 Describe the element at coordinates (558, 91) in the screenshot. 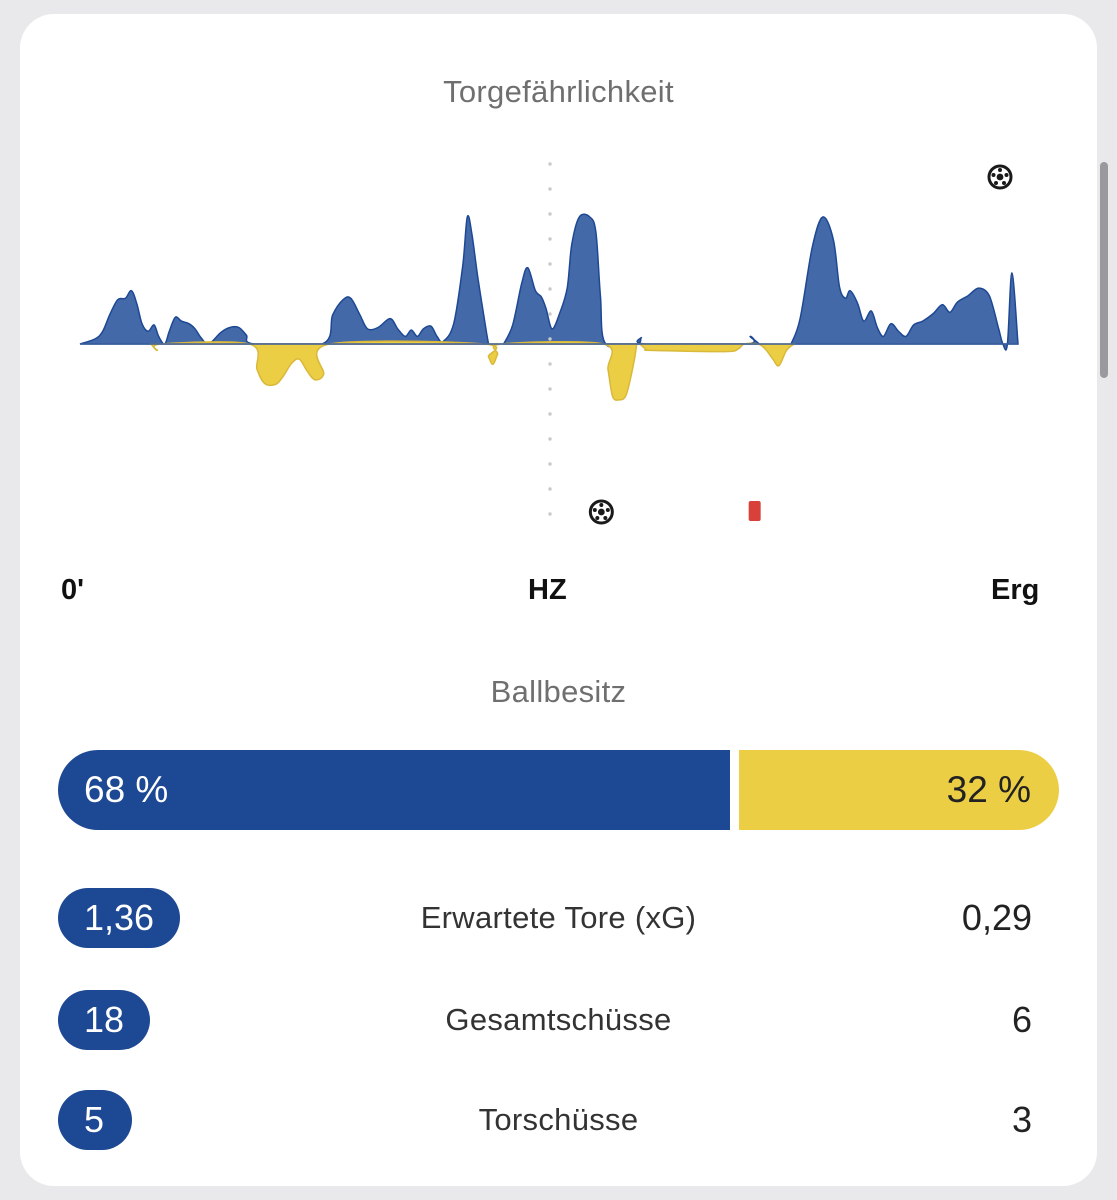

I see `chart-title: Torgefährlichkeit` at that location.